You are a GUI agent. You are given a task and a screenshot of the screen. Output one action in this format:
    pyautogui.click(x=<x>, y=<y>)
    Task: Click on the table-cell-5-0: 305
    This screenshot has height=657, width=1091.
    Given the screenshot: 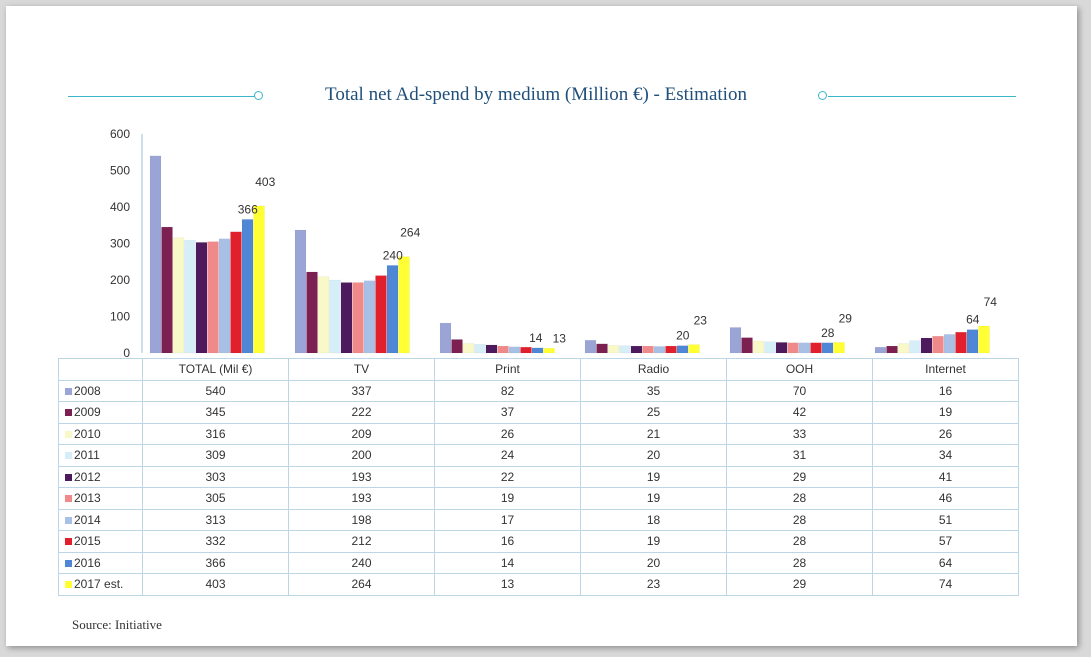 What is the action you would take?
    pyautogui.click(x=215, y=498)
    